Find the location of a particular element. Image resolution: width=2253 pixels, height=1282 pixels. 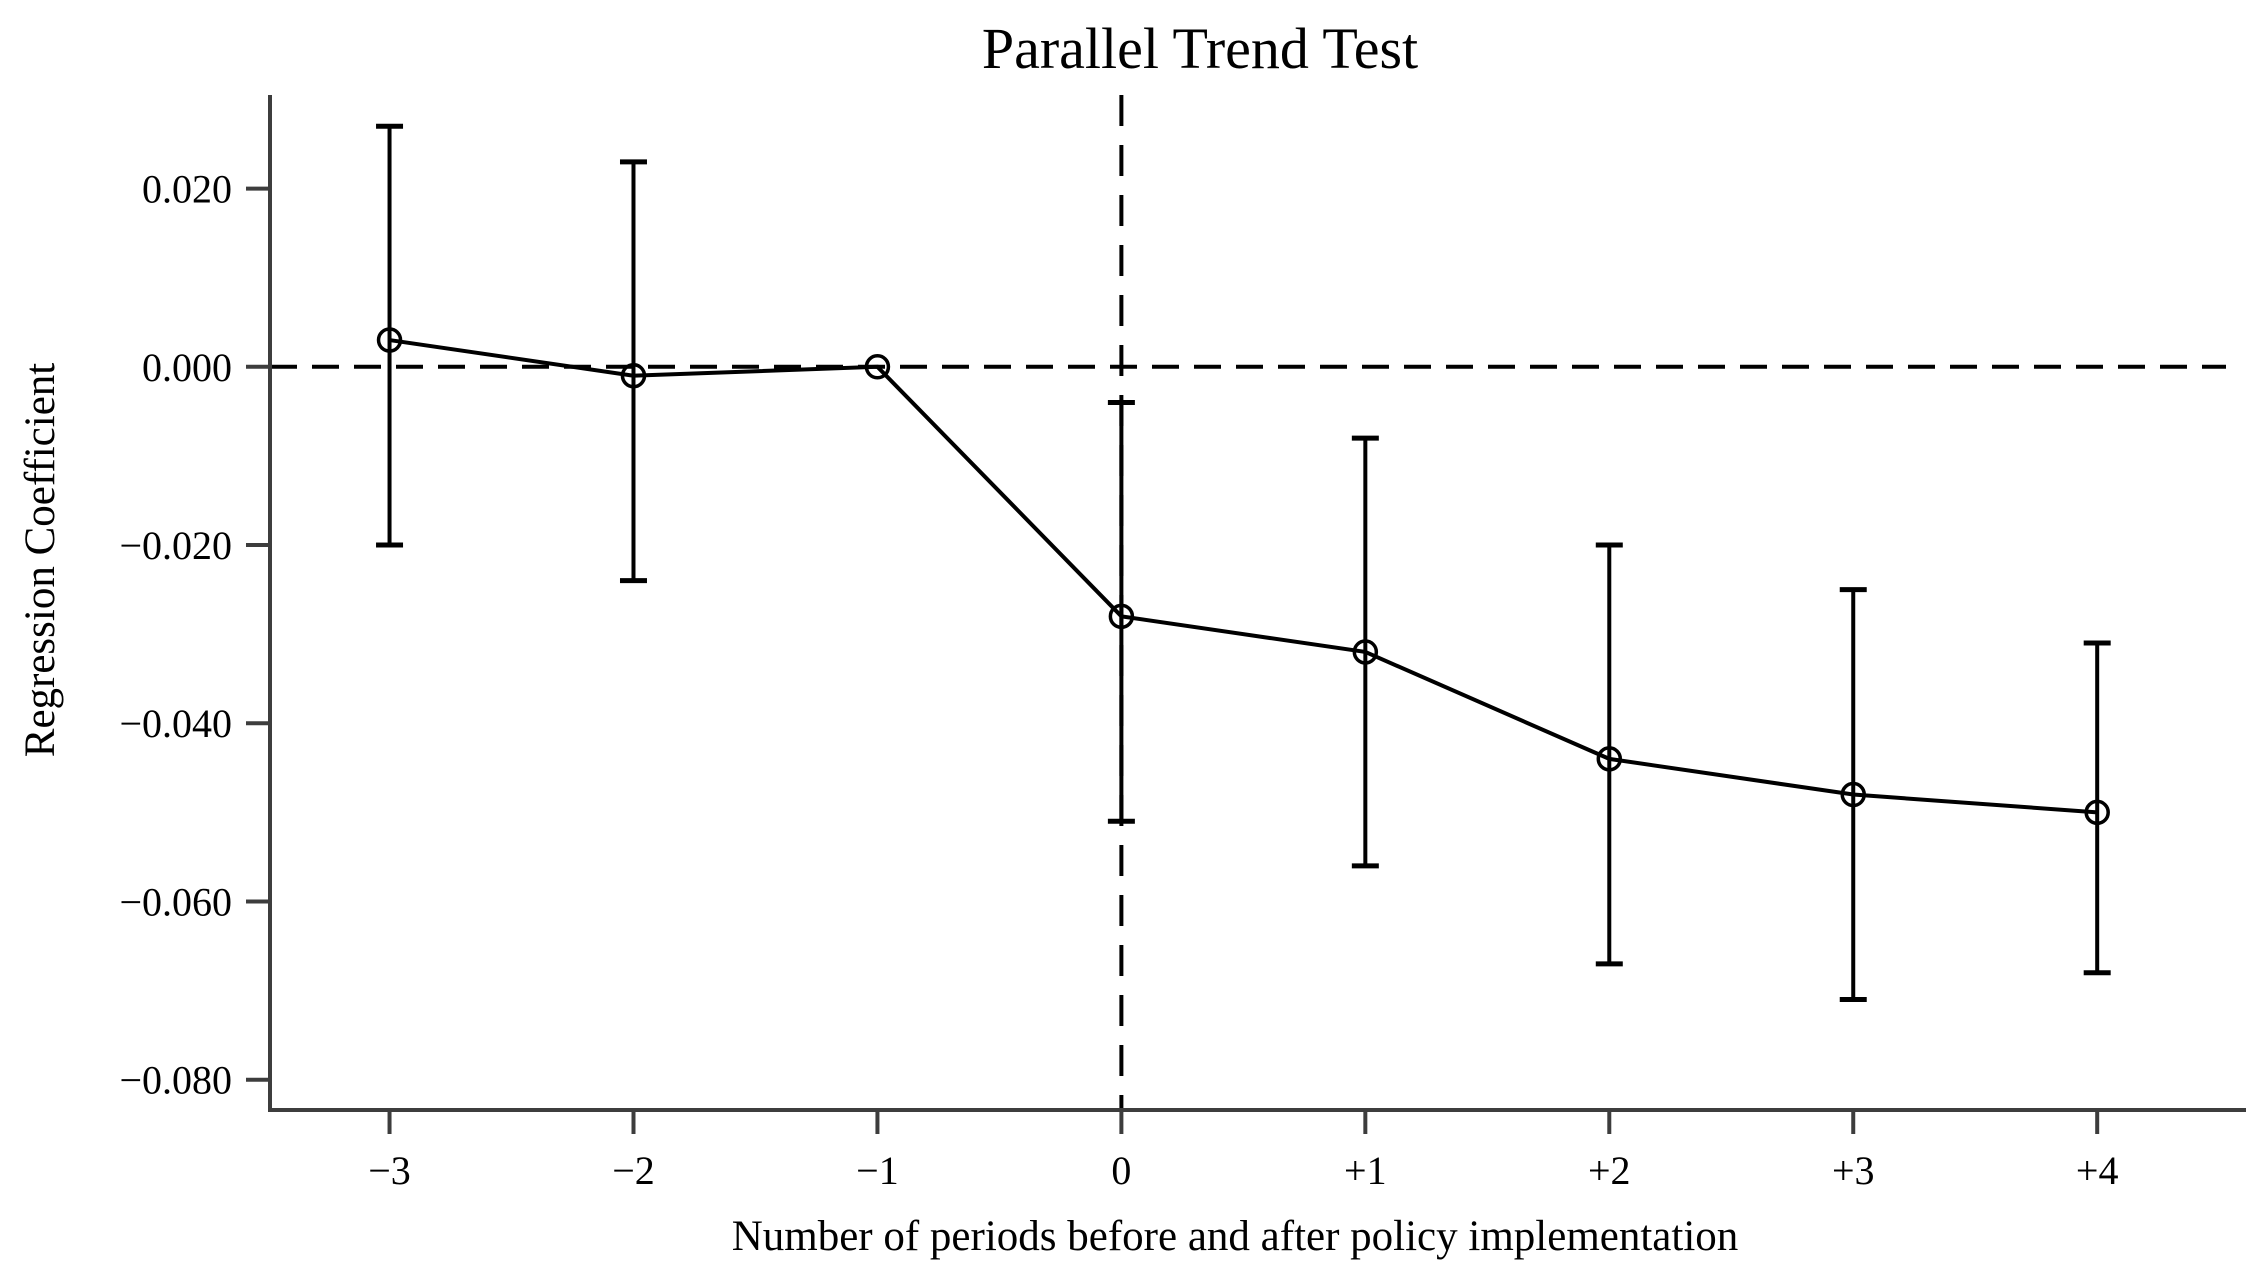

y-tick-label: 0.000 is located at coordinates (187, 367).